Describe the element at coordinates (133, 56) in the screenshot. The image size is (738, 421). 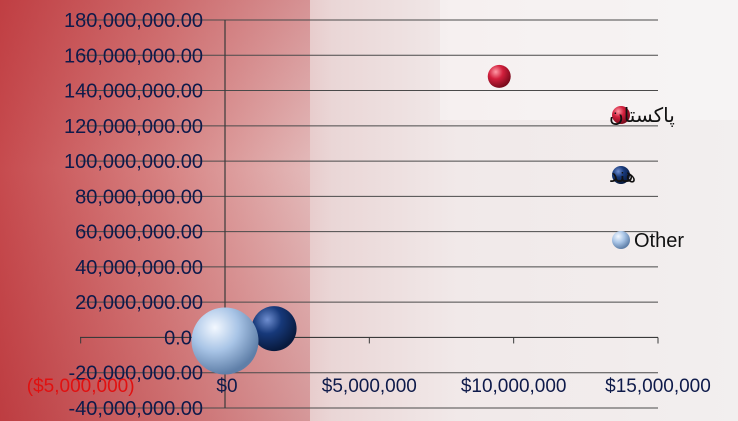
I see `y-tick-label: 160,000,000.00` at that location.